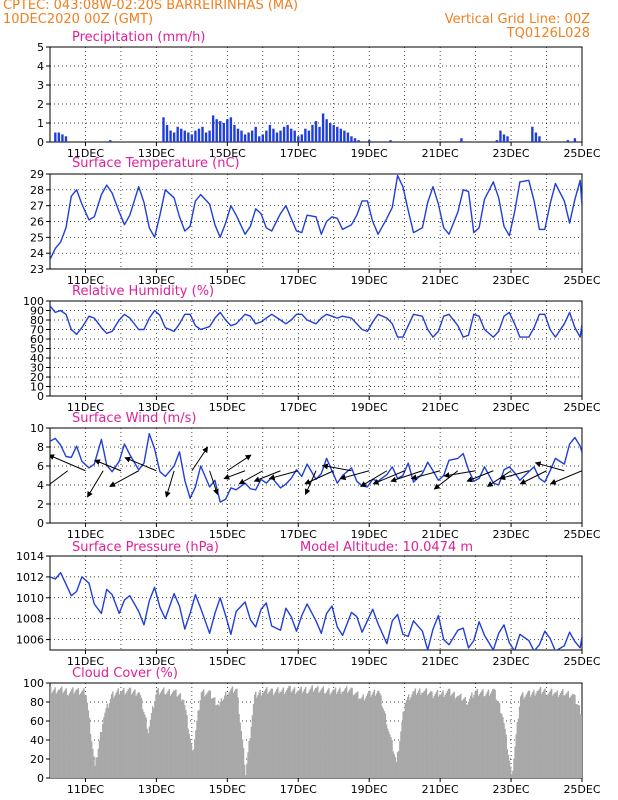  What do you see at coordinates (138, 37) in the screenshot?
I see `precip-title: Precipitation (mm/h)` at bounding box center [138, 37].